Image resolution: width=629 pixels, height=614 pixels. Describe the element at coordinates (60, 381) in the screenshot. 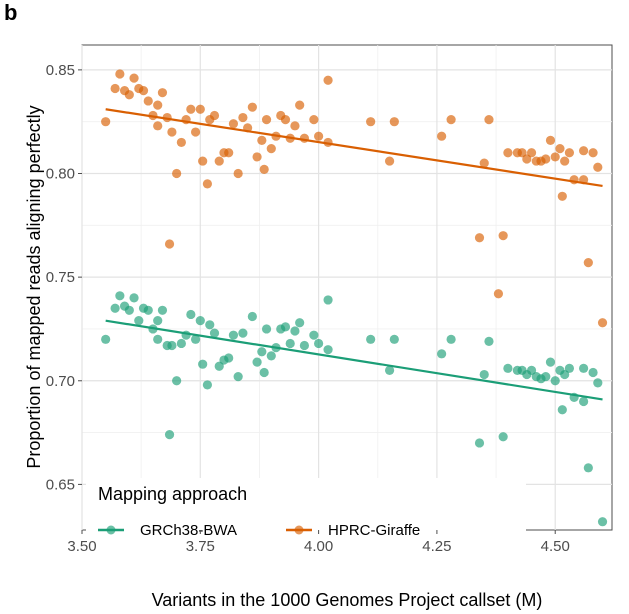

I see `y-tick-label: 0.70` at that location.